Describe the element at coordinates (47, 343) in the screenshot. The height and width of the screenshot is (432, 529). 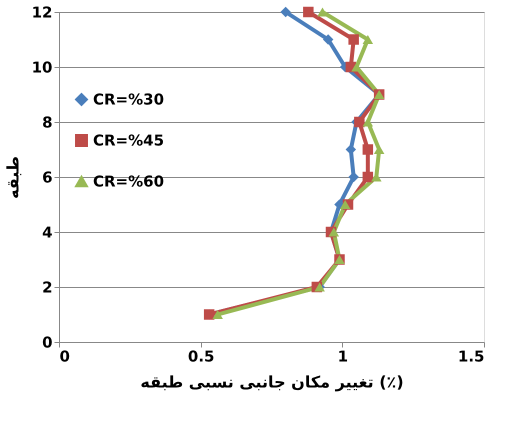
I see `y-tick-label: 0` at that location.